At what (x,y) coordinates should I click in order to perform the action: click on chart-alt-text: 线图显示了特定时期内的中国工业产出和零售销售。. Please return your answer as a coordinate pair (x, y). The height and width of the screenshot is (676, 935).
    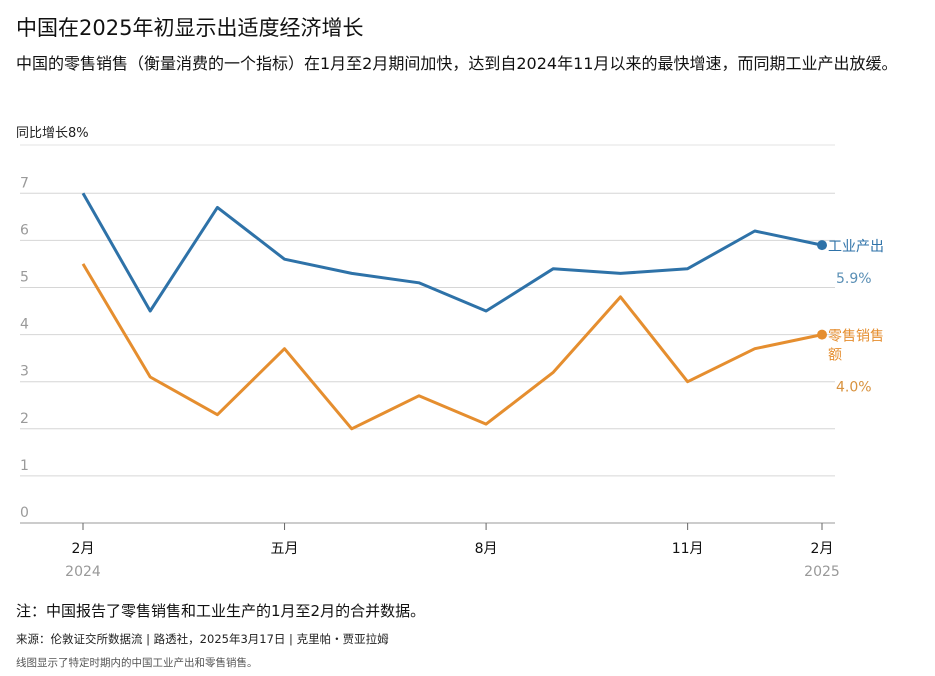
    Looking at the image, I should click on (137, 663).